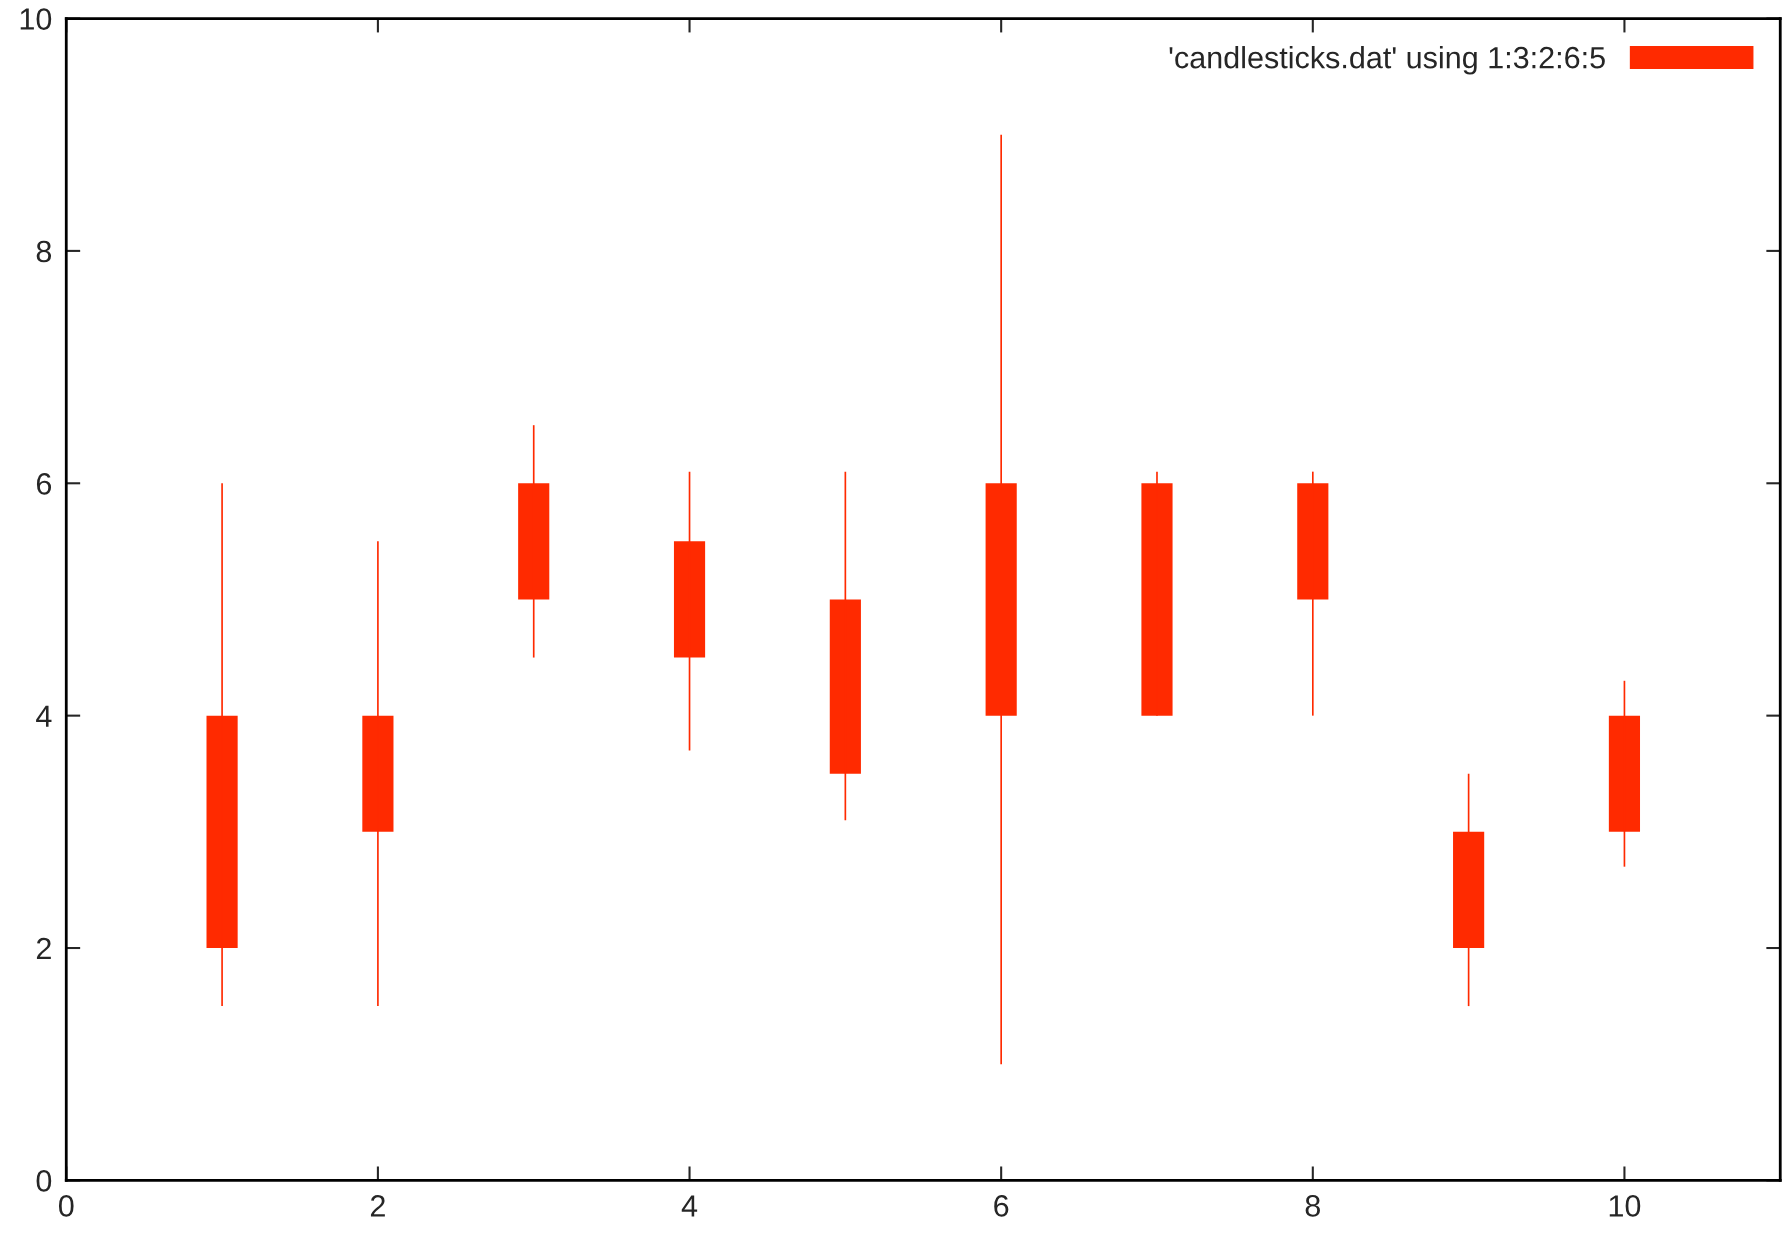 The height and width of the screenshot is (1236, 1791). What do you see at coordinates (1625, 1206) in the screenshot?
I see `x-tick-label: 10` at bounding box center [1625, 1206].